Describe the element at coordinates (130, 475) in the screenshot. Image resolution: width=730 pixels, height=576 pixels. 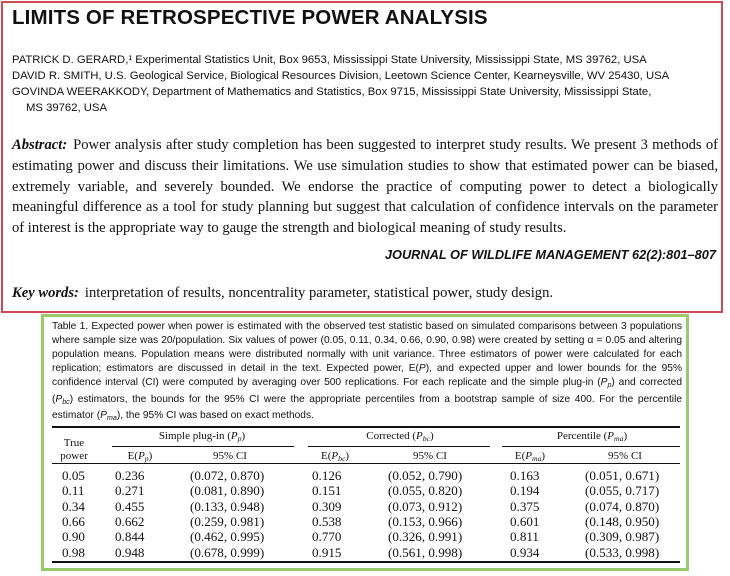
I see `table-cell: 0.236` at that location.